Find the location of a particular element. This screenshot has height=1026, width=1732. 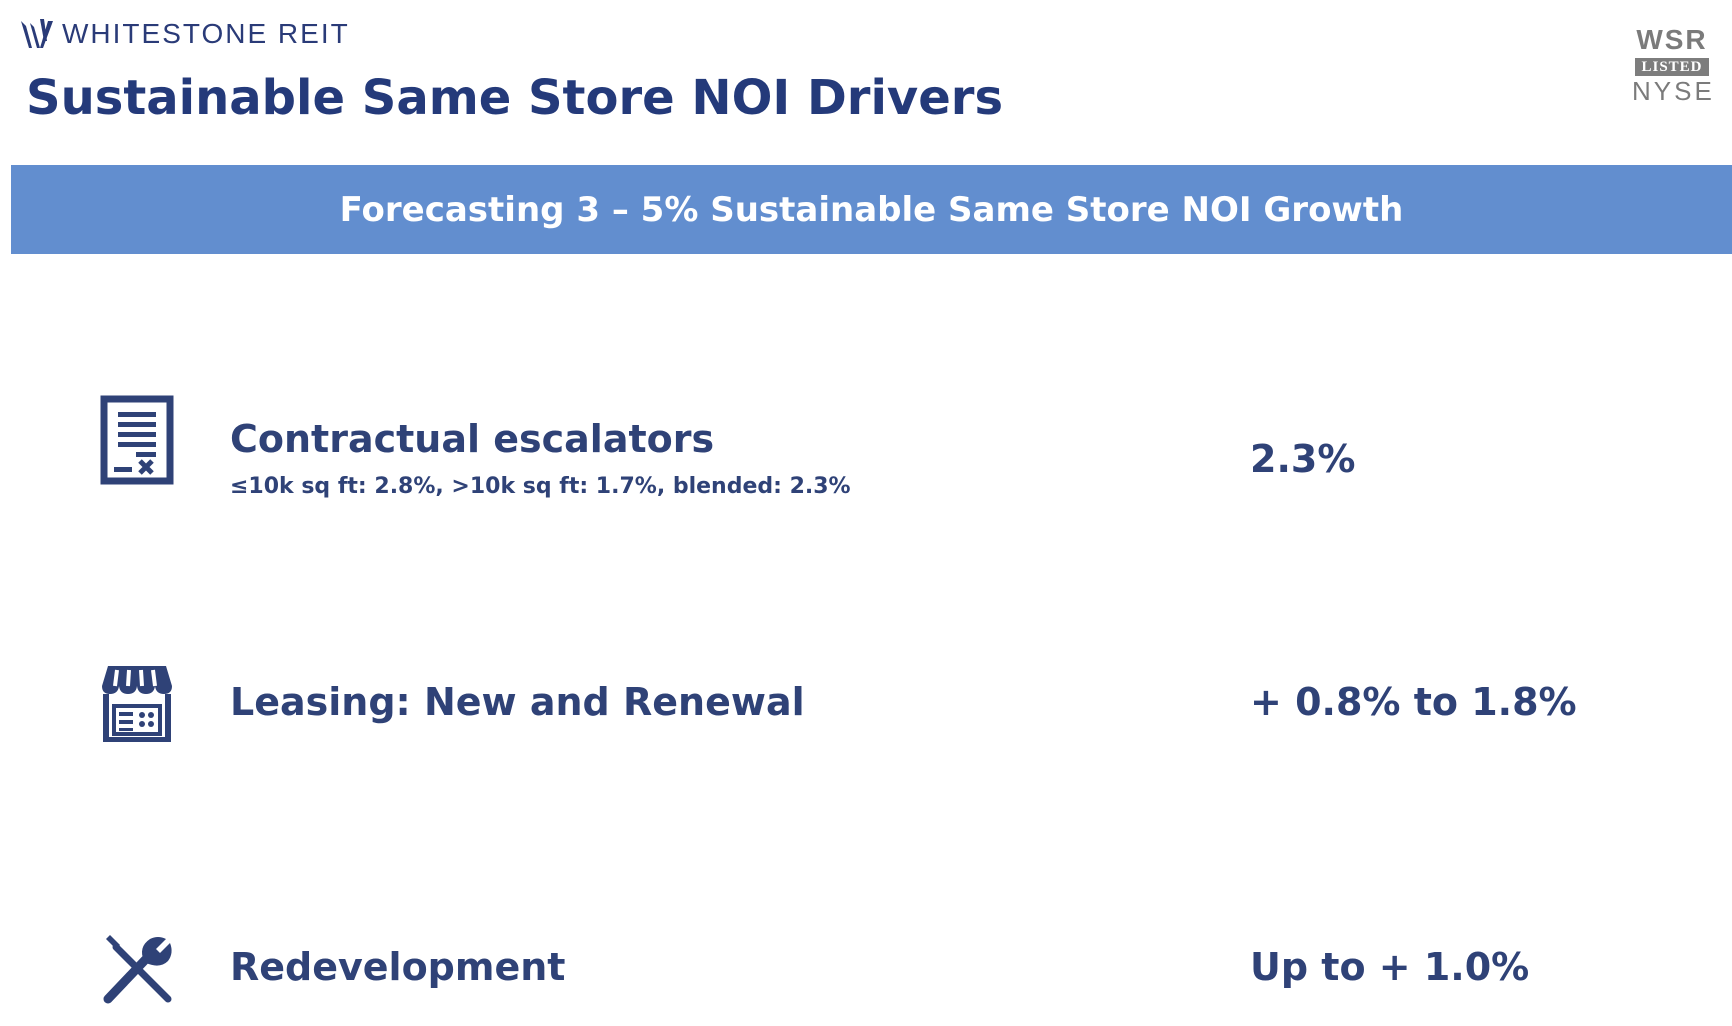

driver-value: Up to + 1.0% is located at coordinates (1390, 967).